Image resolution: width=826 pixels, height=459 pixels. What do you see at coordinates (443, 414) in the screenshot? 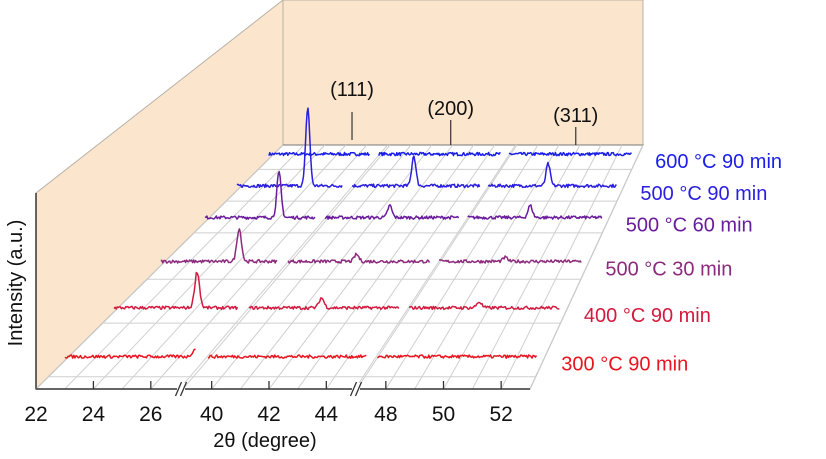
I see `x-tick-label: 50` at bounding box center [443, 414].